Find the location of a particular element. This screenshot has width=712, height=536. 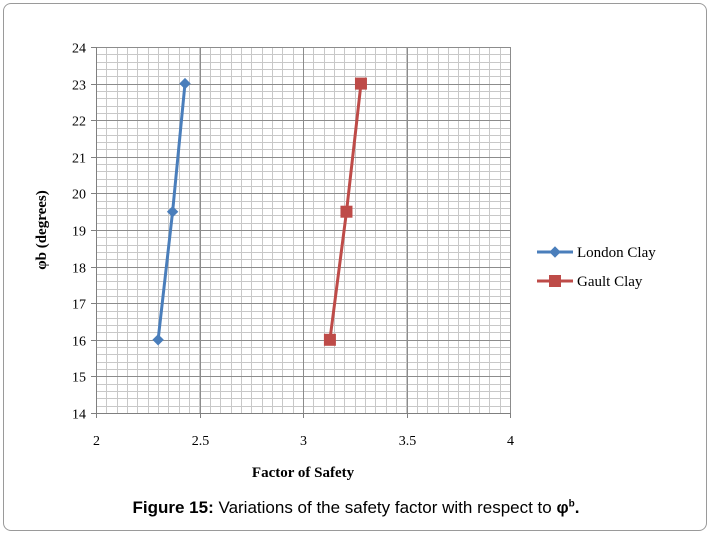

x-tick-label: 2 is located at coordinates (96, 441).